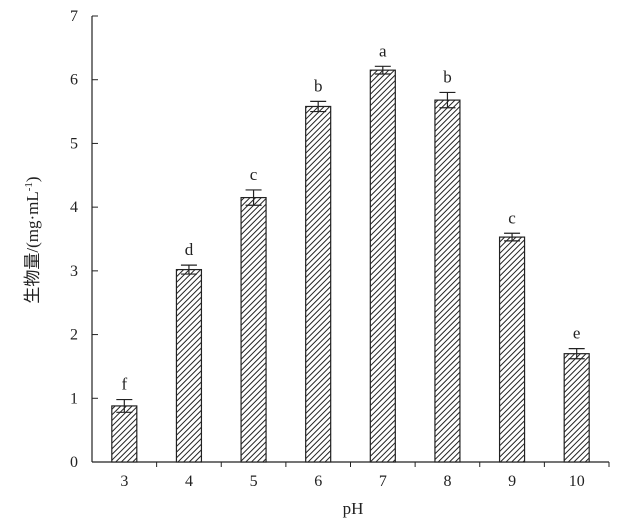  Describe the element at coordinates (254, 481) in the screenshot. I see `x-tick-label: 5` at that location.